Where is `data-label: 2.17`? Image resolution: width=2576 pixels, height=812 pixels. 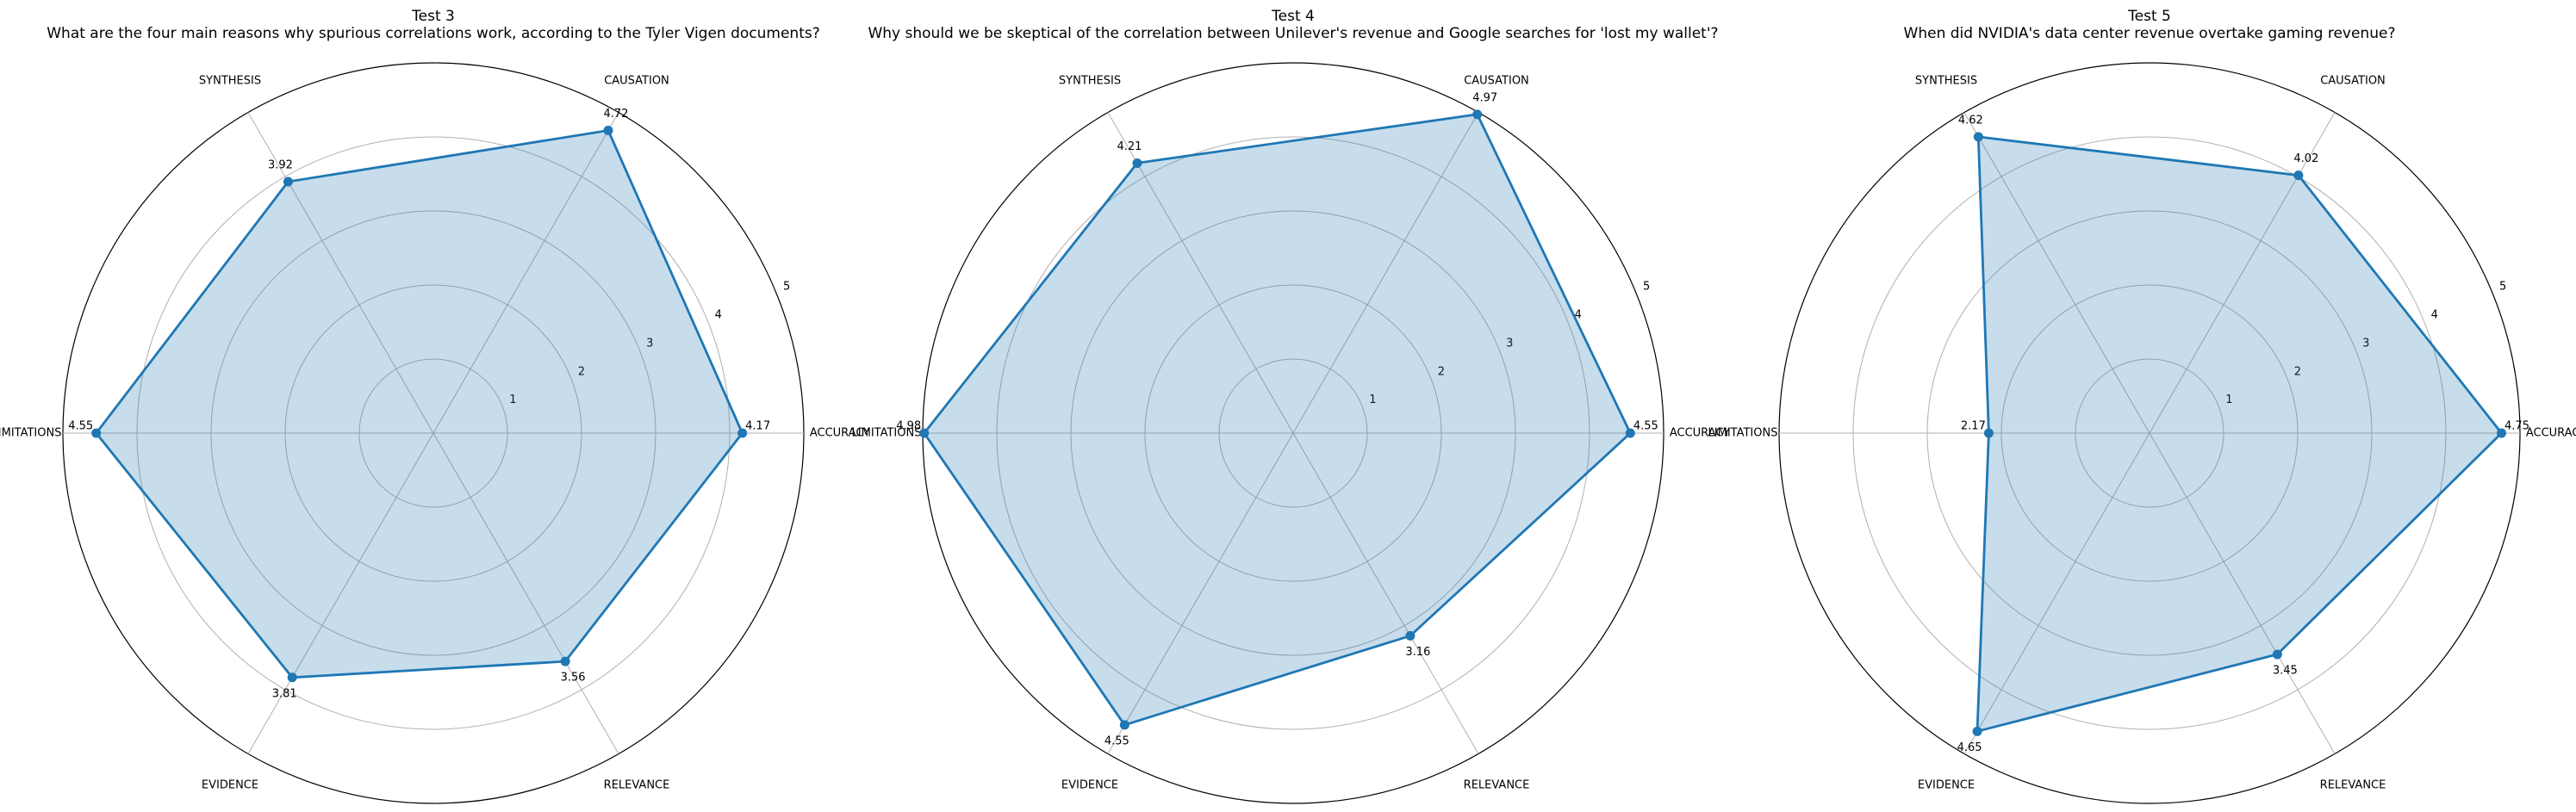 data-label: 2.17 is located at coordinates (1974, 426).